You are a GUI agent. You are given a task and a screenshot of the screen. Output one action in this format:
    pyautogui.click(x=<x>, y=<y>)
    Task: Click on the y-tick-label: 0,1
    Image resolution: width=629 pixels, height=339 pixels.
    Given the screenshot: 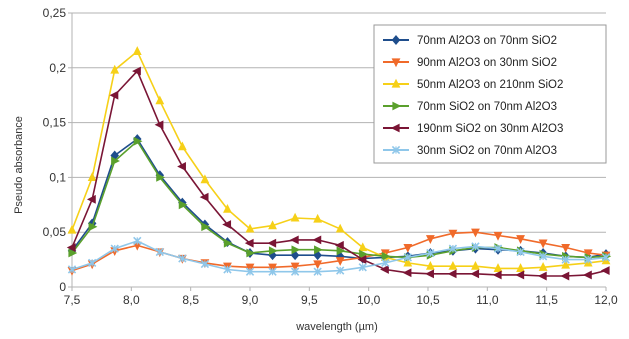 What is the action you would take?
    pyautogui.click(x=57, y=177)
    